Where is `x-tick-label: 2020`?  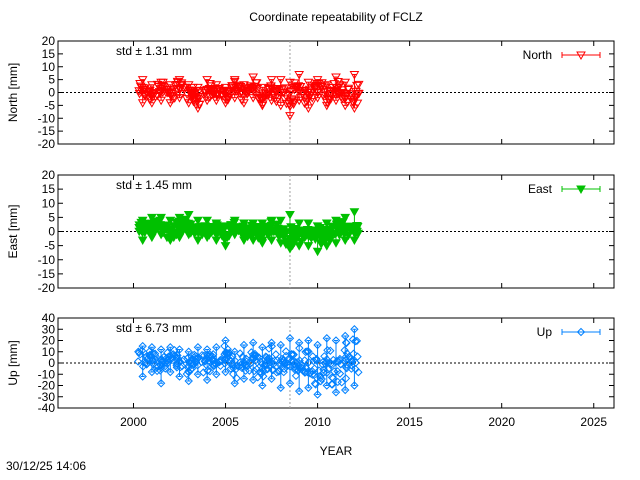 x-tick-label: 2020 is located at coordinates (501, 422).